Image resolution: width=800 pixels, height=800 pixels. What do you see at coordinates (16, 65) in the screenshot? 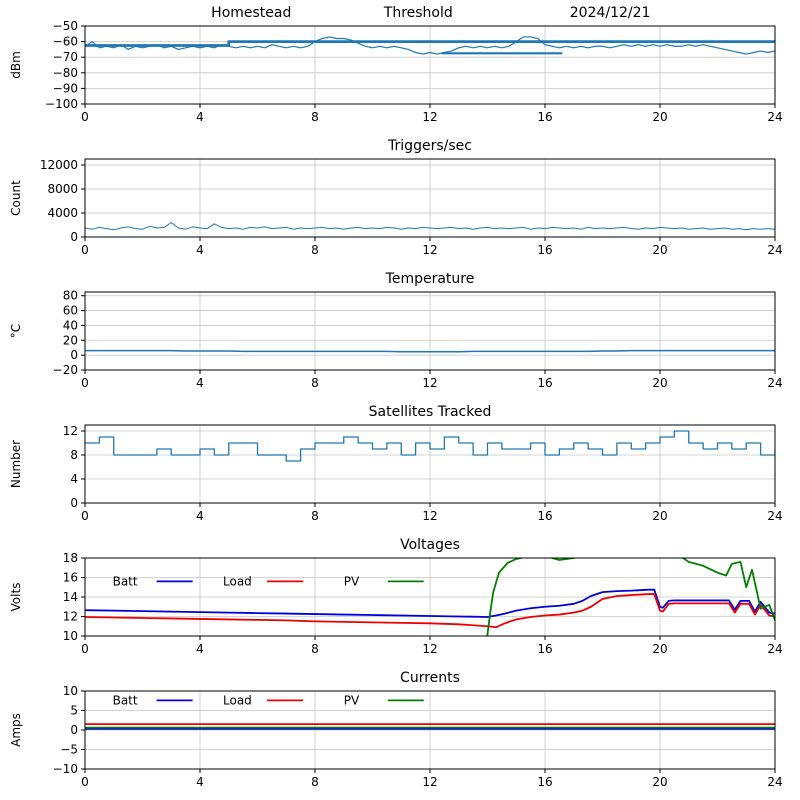
I see `y-axis-label-signal: dBm` at bounding box center [16, 65].